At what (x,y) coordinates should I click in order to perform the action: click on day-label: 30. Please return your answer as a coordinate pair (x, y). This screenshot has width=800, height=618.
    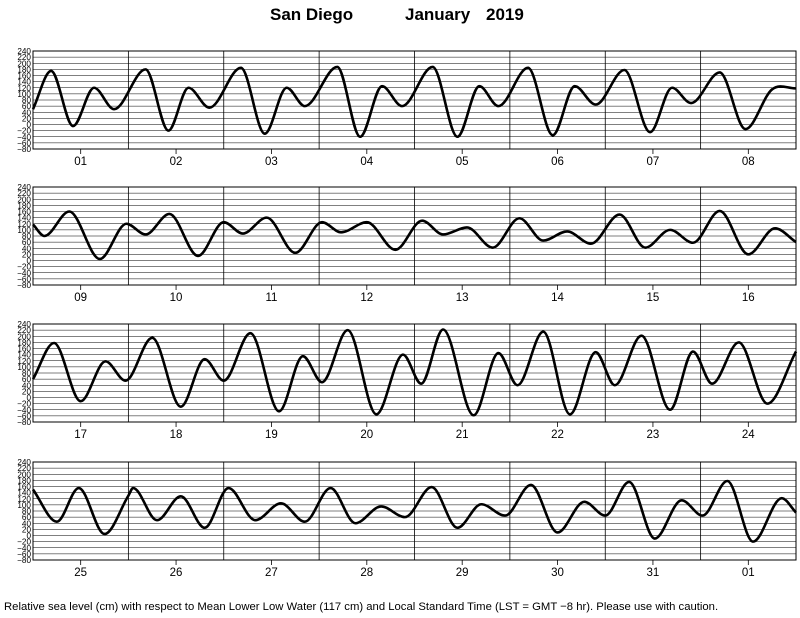
    Looking at the image, I should click on (557, 573).